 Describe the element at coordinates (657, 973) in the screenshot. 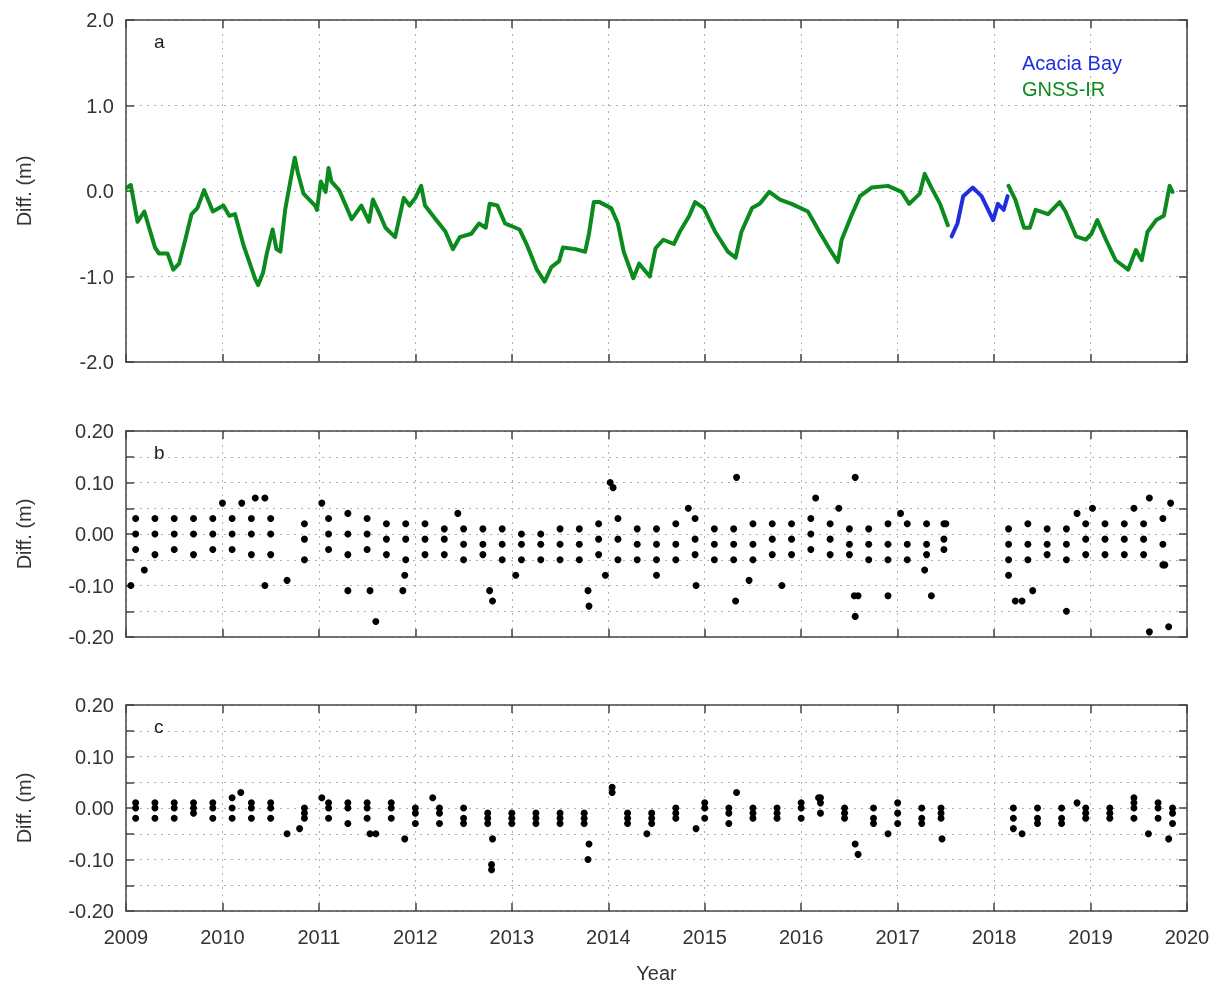

I see `x-axis-title: Year` at that location.